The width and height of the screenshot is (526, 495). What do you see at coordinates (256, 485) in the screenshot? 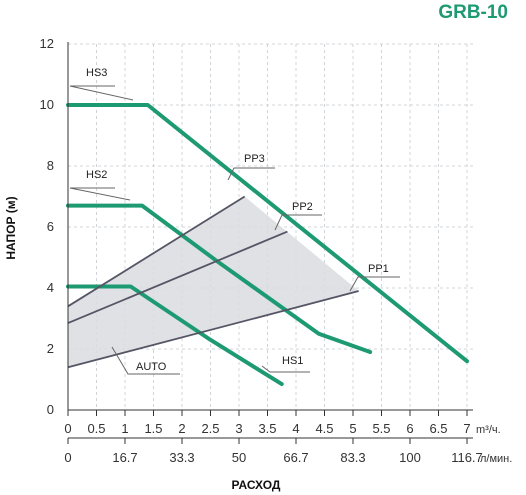
I see `x-axis-title: РАСХОД` at bounding box center [256, 485].